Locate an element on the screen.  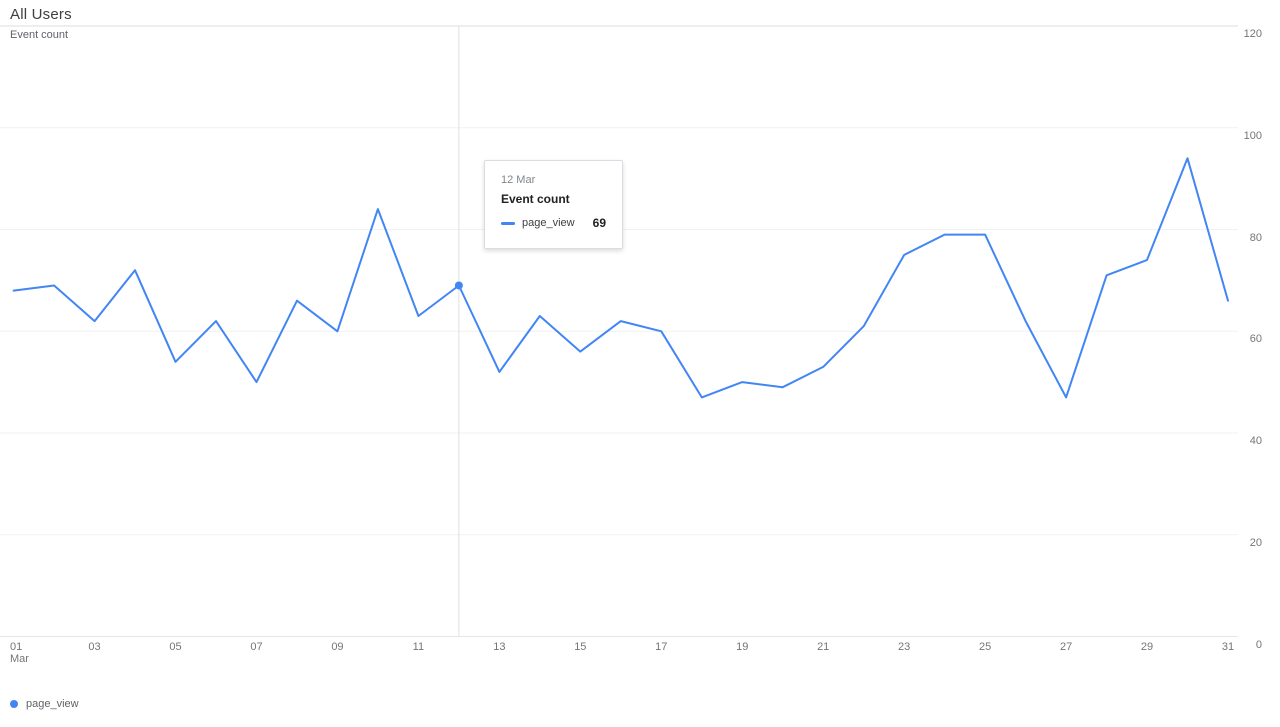
chart-tooltip: 12 Mar Event count page_view 69 is located at coordinates (553, 204).